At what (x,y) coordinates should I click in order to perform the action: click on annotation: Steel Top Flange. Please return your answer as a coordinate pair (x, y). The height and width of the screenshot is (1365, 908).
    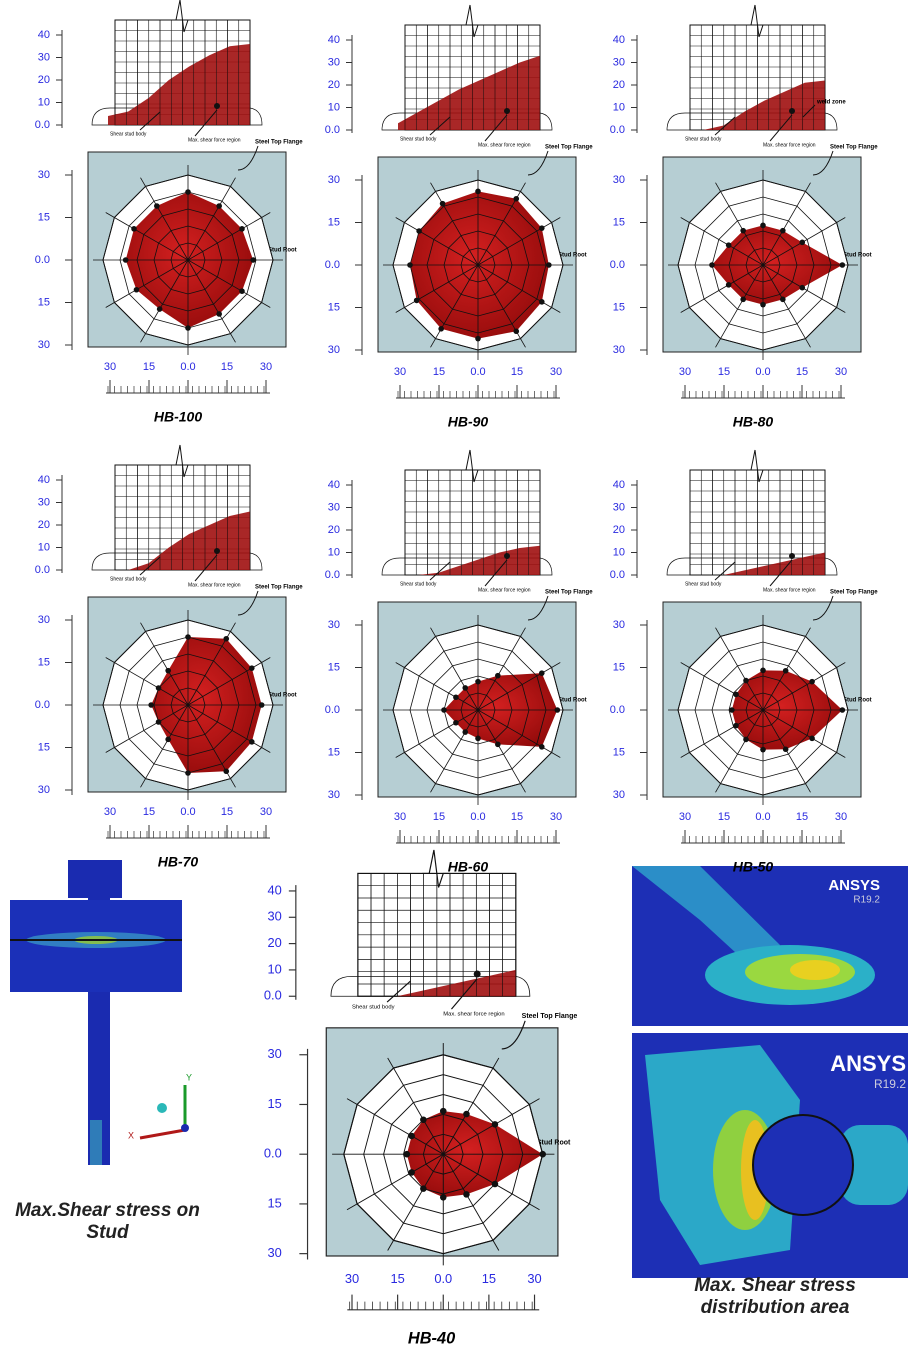
    Looking at the image, I should click on (854, 148).